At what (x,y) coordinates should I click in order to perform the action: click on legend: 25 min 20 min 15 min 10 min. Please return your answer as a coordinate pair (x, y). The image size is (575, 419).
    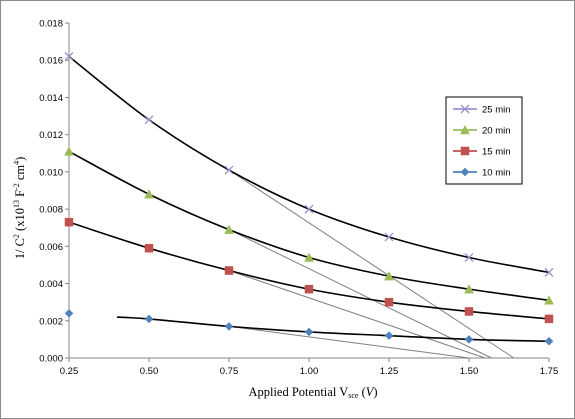
    Looking at the image, I should click on (484, 140).